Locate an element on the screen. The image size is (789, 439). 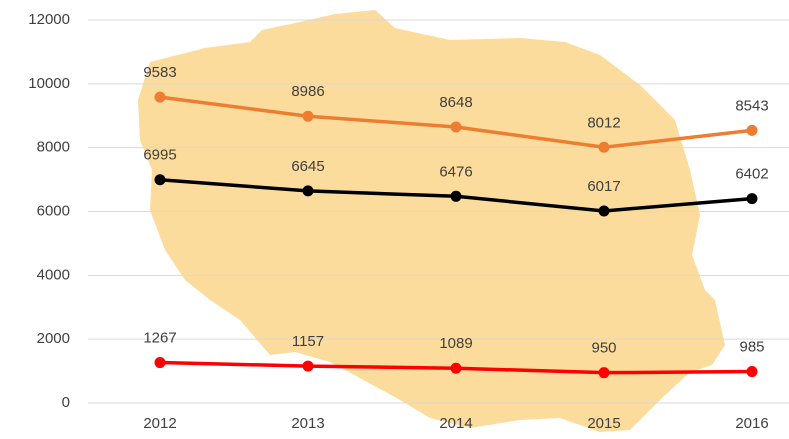
data-label: 6402 is located at coordinates (751, 174).